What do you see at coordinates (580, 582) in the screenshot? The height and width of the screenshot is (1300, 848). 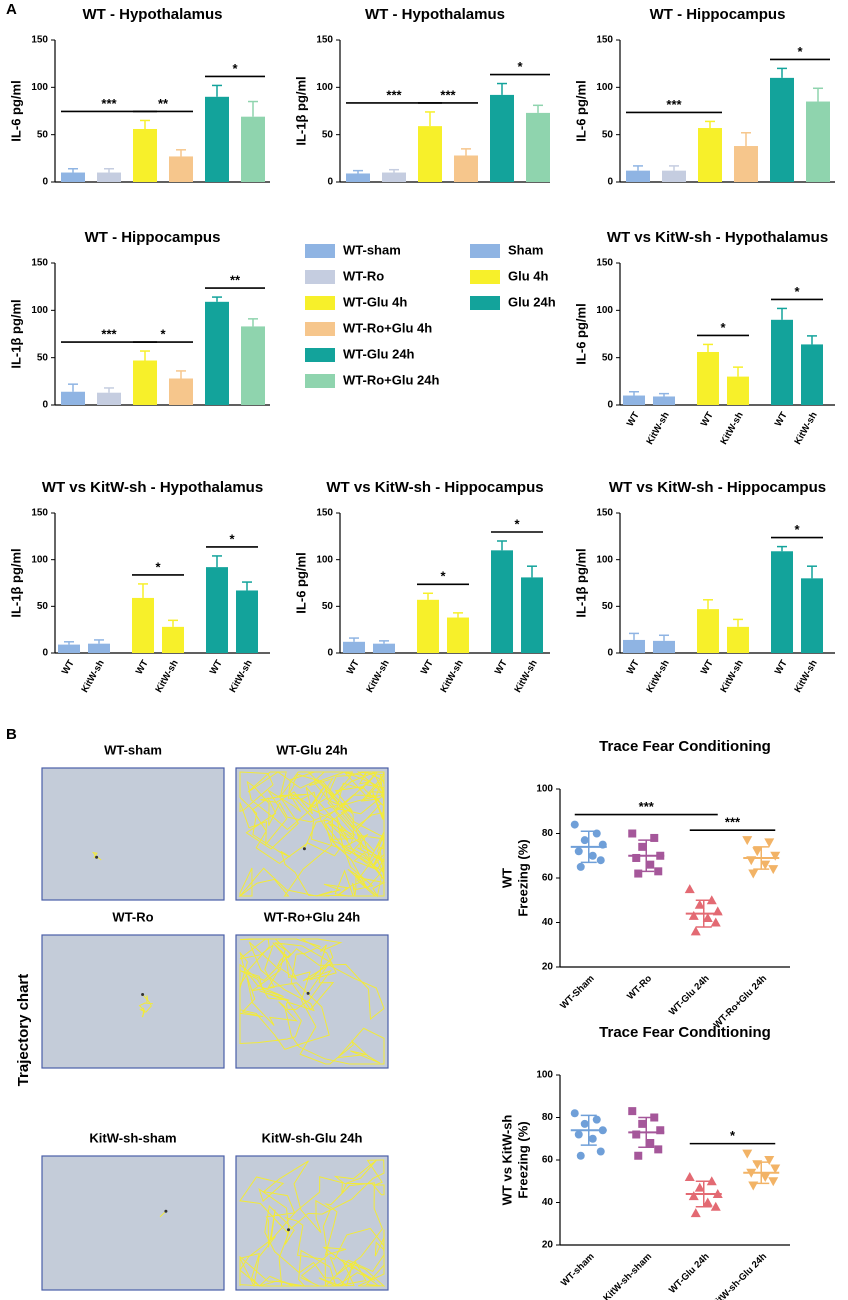 I see `y-axis-label: IL-1β pg/ml` at bounding box center [580, 582].